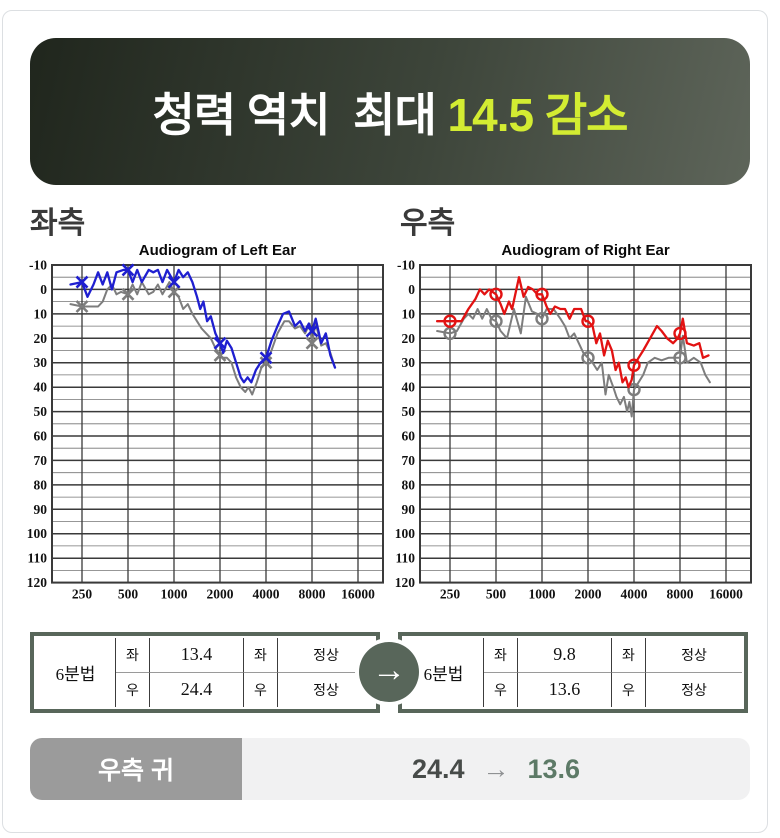  I want to click on result-table-after: 6분법 좌 9.8 좌 정상 우 13.6 우 정상, so click(573, 672).